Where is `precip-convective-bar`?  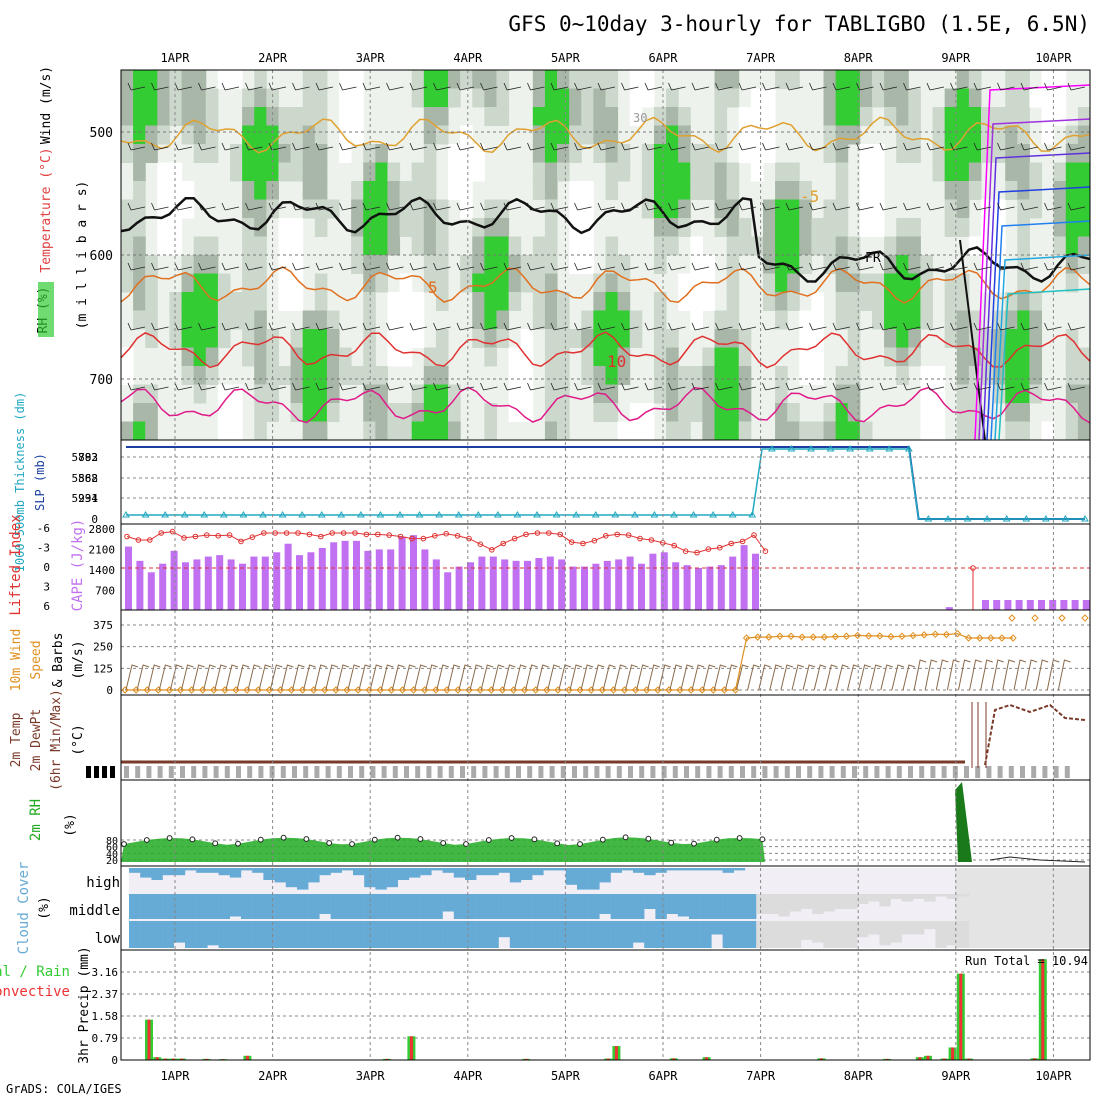 precip-convective-bar is located at coordinates (887, 1059).